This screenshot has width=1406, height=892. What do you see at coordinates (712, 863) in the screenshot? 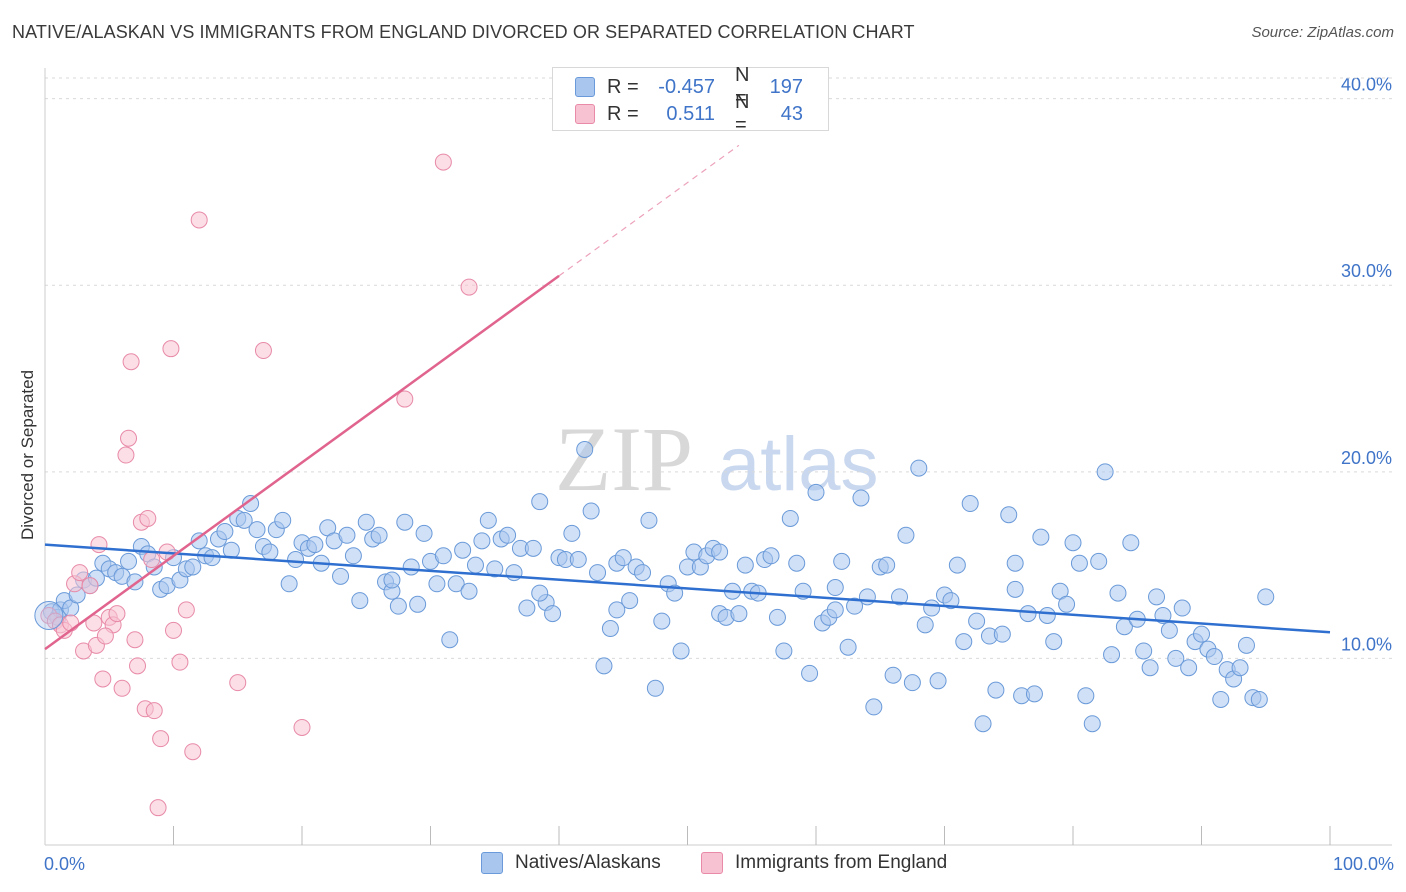
I see `england-legend-swatch` at bounding box center [712, 863].